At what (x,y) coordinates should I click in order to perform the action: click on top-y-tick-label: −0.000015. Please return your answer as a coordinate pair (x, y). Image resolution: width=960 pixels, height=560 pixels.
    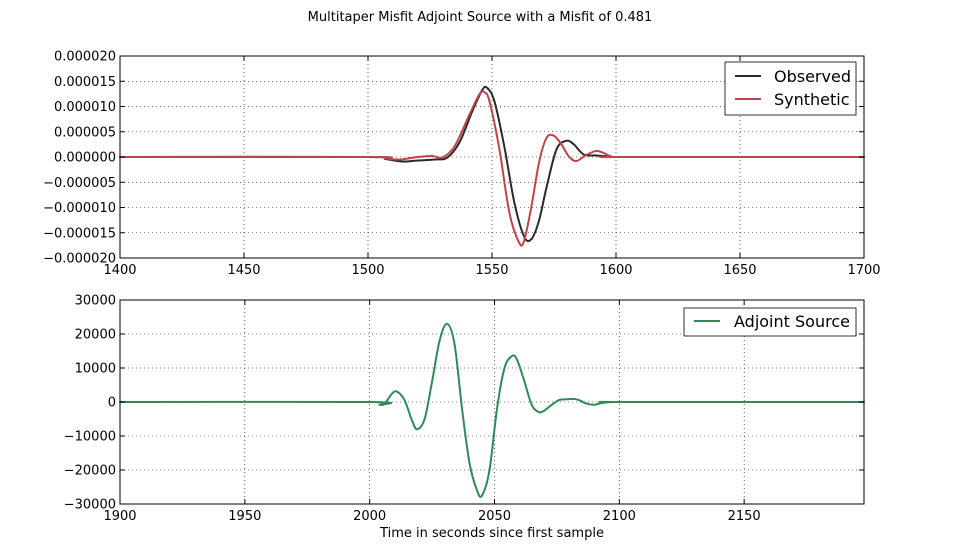
    Looking at the image, I should click on (79, 233).